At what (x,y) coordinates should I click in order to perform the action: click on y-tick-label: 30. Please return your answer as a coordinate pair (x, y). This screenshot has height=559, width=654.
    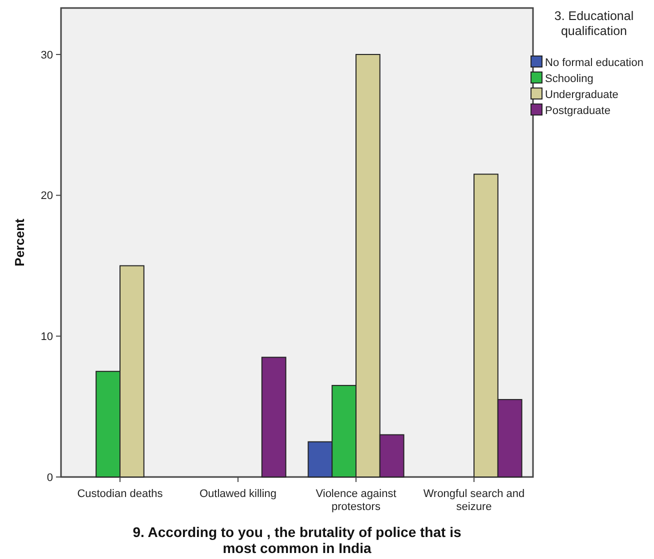
    Looking at the image, I should click on (46, 55).